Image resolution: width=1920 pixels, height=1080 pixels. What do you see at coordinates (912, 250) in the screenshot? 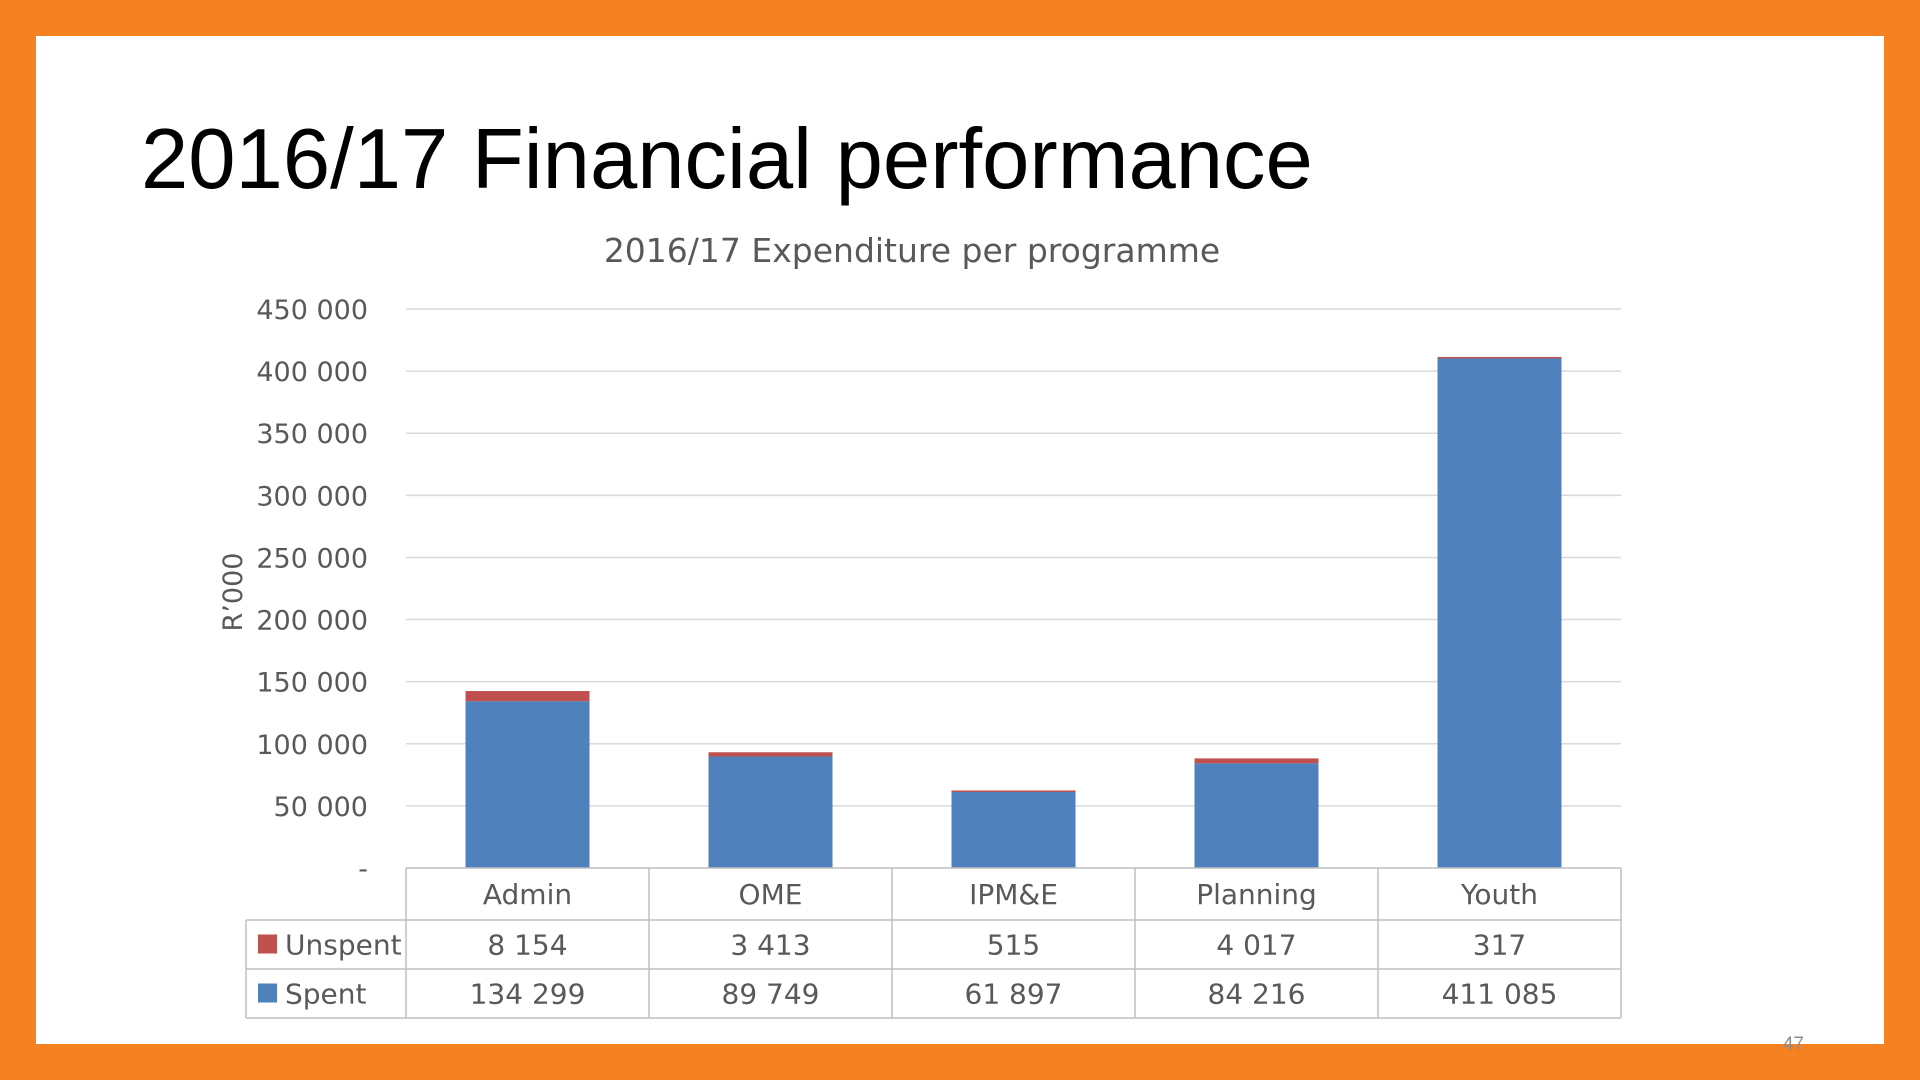
I see `chart-title: 2016/17 Expenditure per programme` at bounding box center [912, 250].